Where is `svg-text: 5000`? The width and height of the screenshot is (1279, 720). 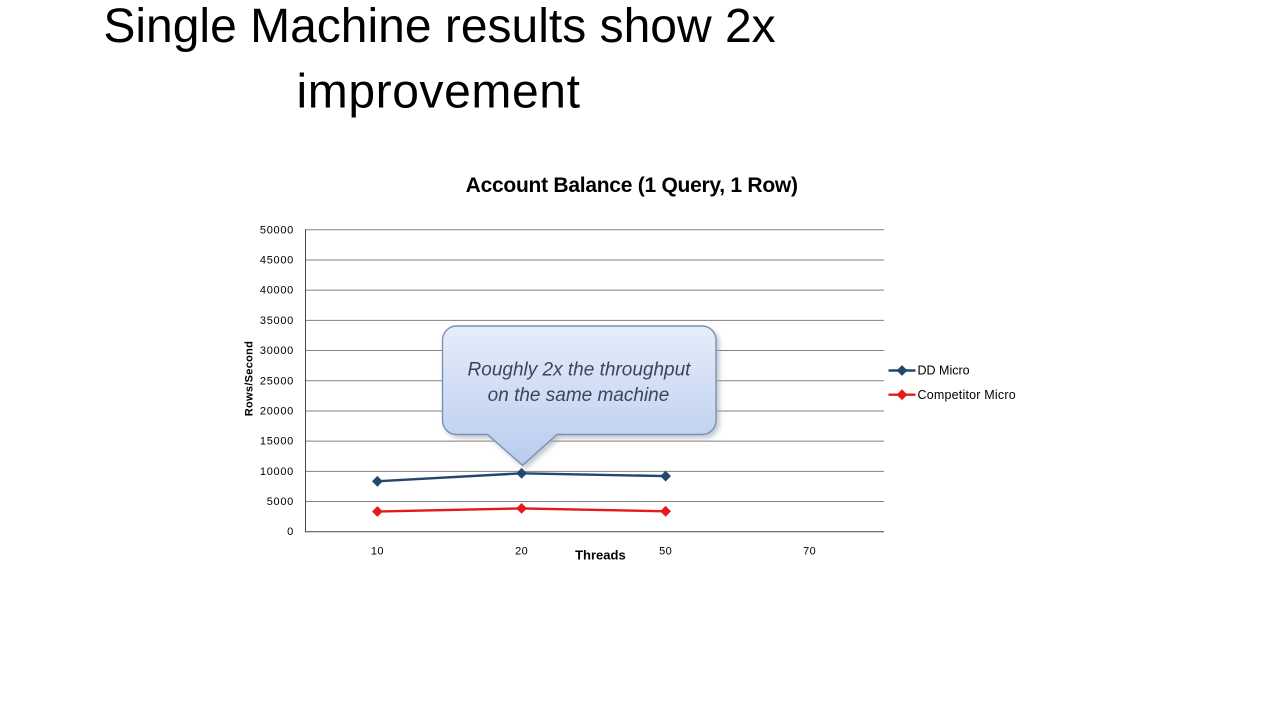
svg-text: 5000 is located at coordinates (280, 502).